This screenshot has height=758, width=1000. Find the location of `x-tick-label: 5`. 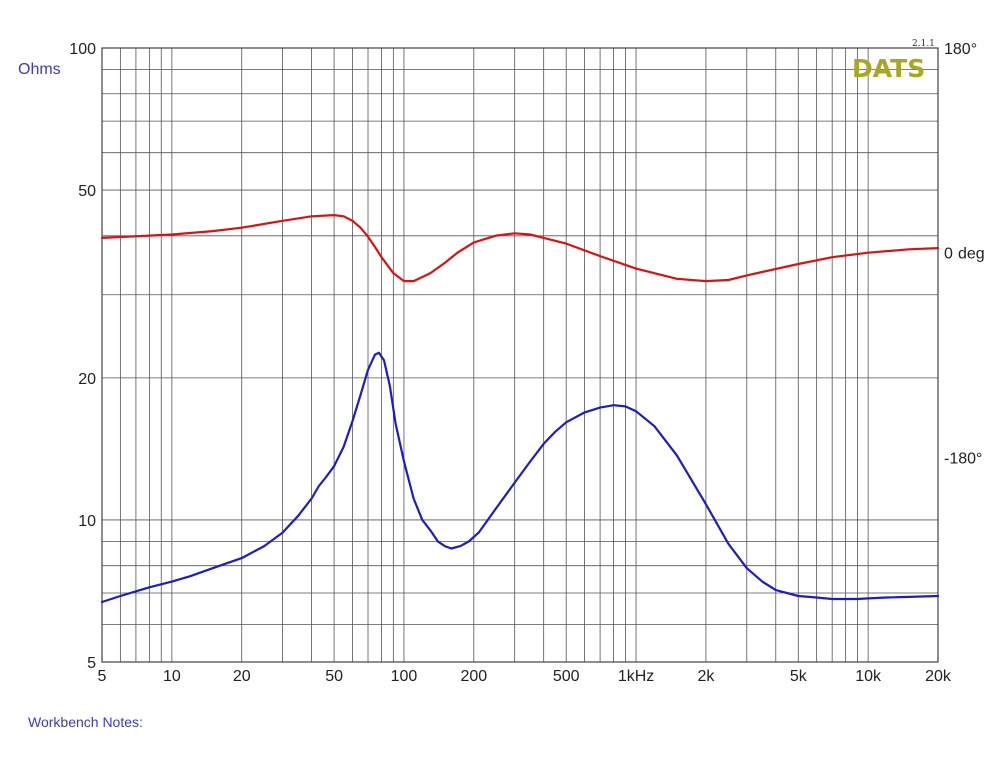

x-tick-label: 5 is located at coordinates (102, 676).